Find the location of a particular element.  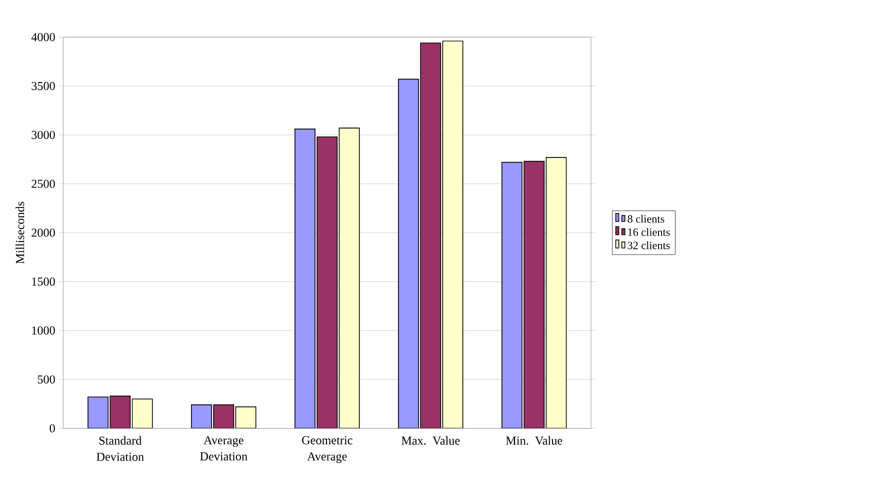

y-tick-label: 2000 is located at coordinates (43, 232).